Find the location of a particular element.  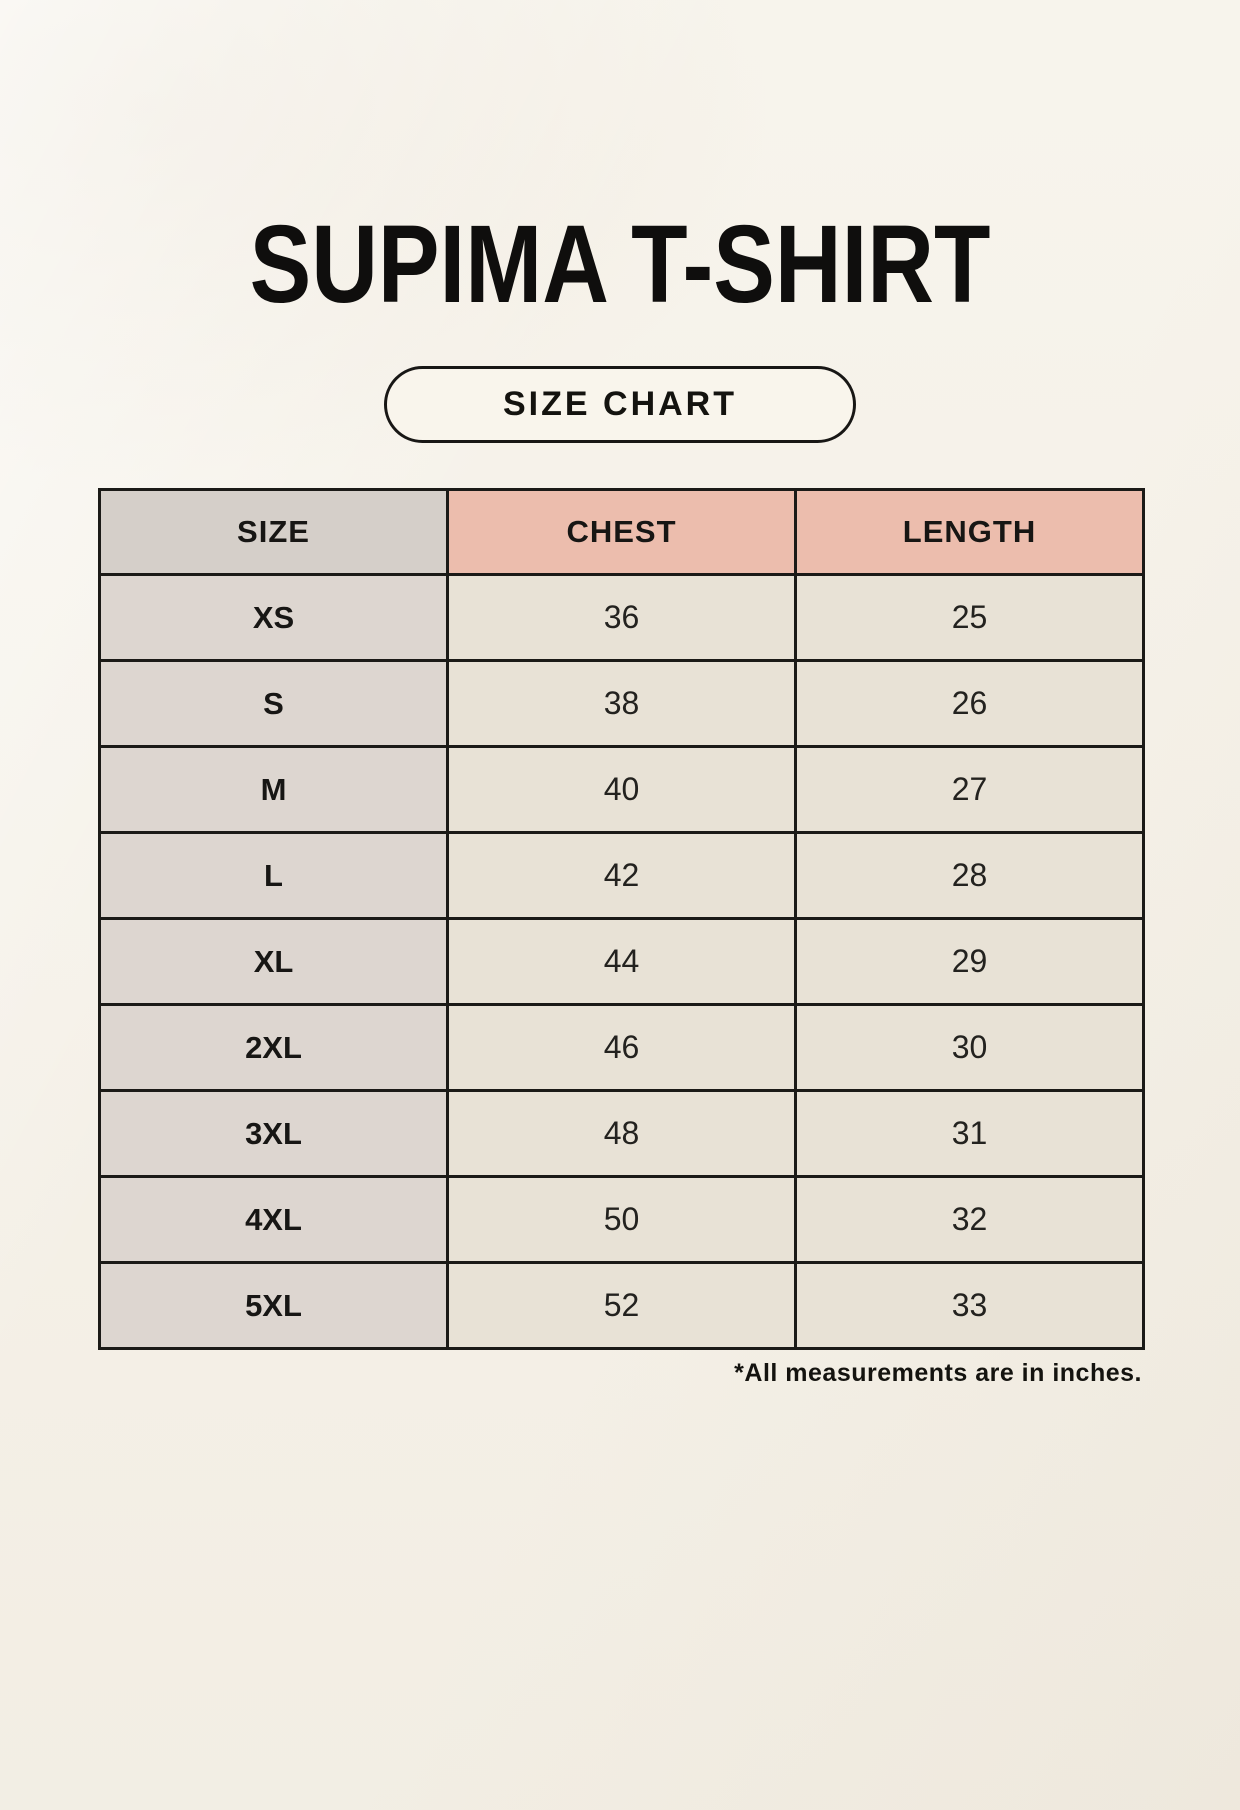

table-row-4xl: 4XL 50 32 is located at coordinates (621, 1219).